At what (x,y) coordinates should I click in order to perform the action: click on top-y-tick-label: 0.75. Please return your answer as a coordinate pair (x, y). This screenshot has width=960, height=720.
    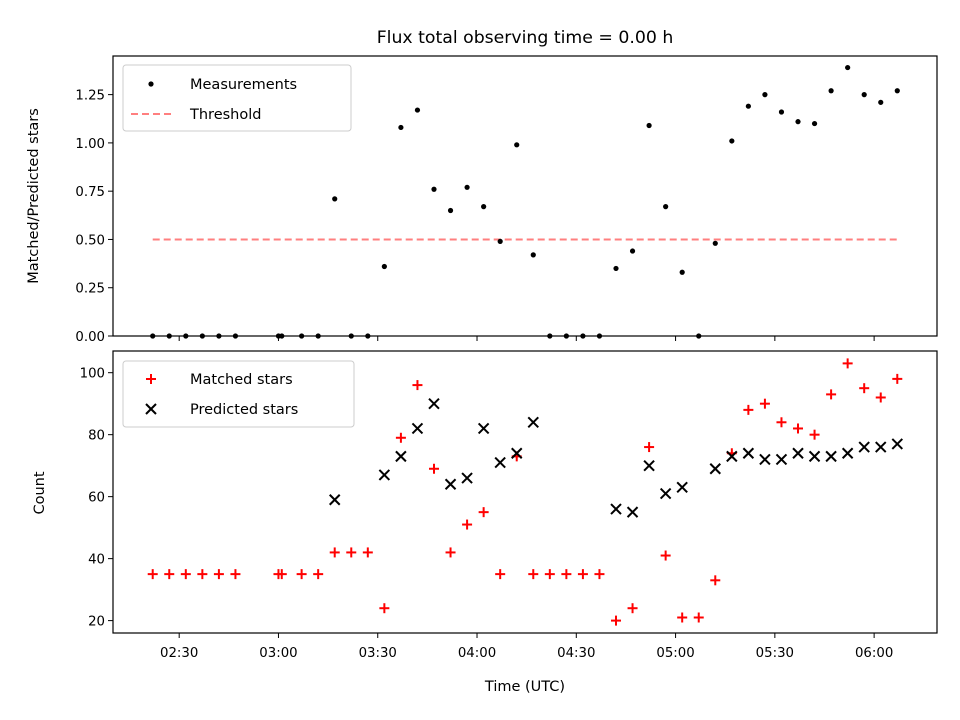
    Looking at the image, I should click on (90, 192).